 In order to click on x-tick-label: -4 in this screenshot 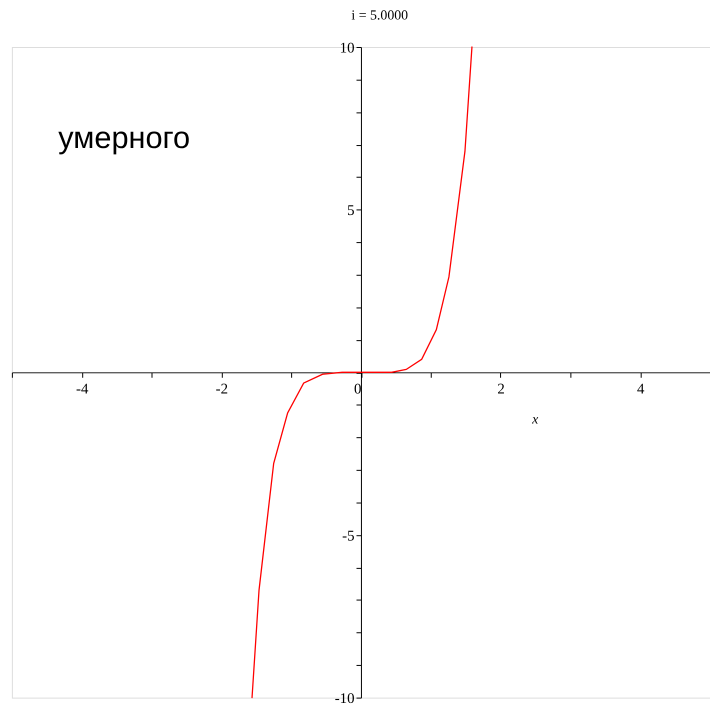, I will do `click(82, 390)`.